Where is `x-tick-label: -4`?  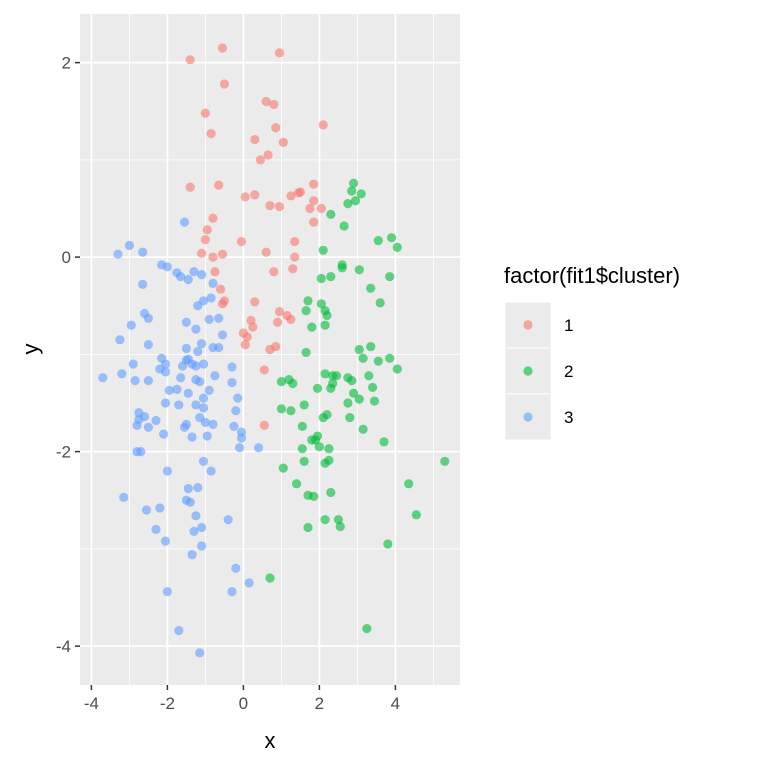 x-tick-label: -4 is located at coordinates (91, 703).